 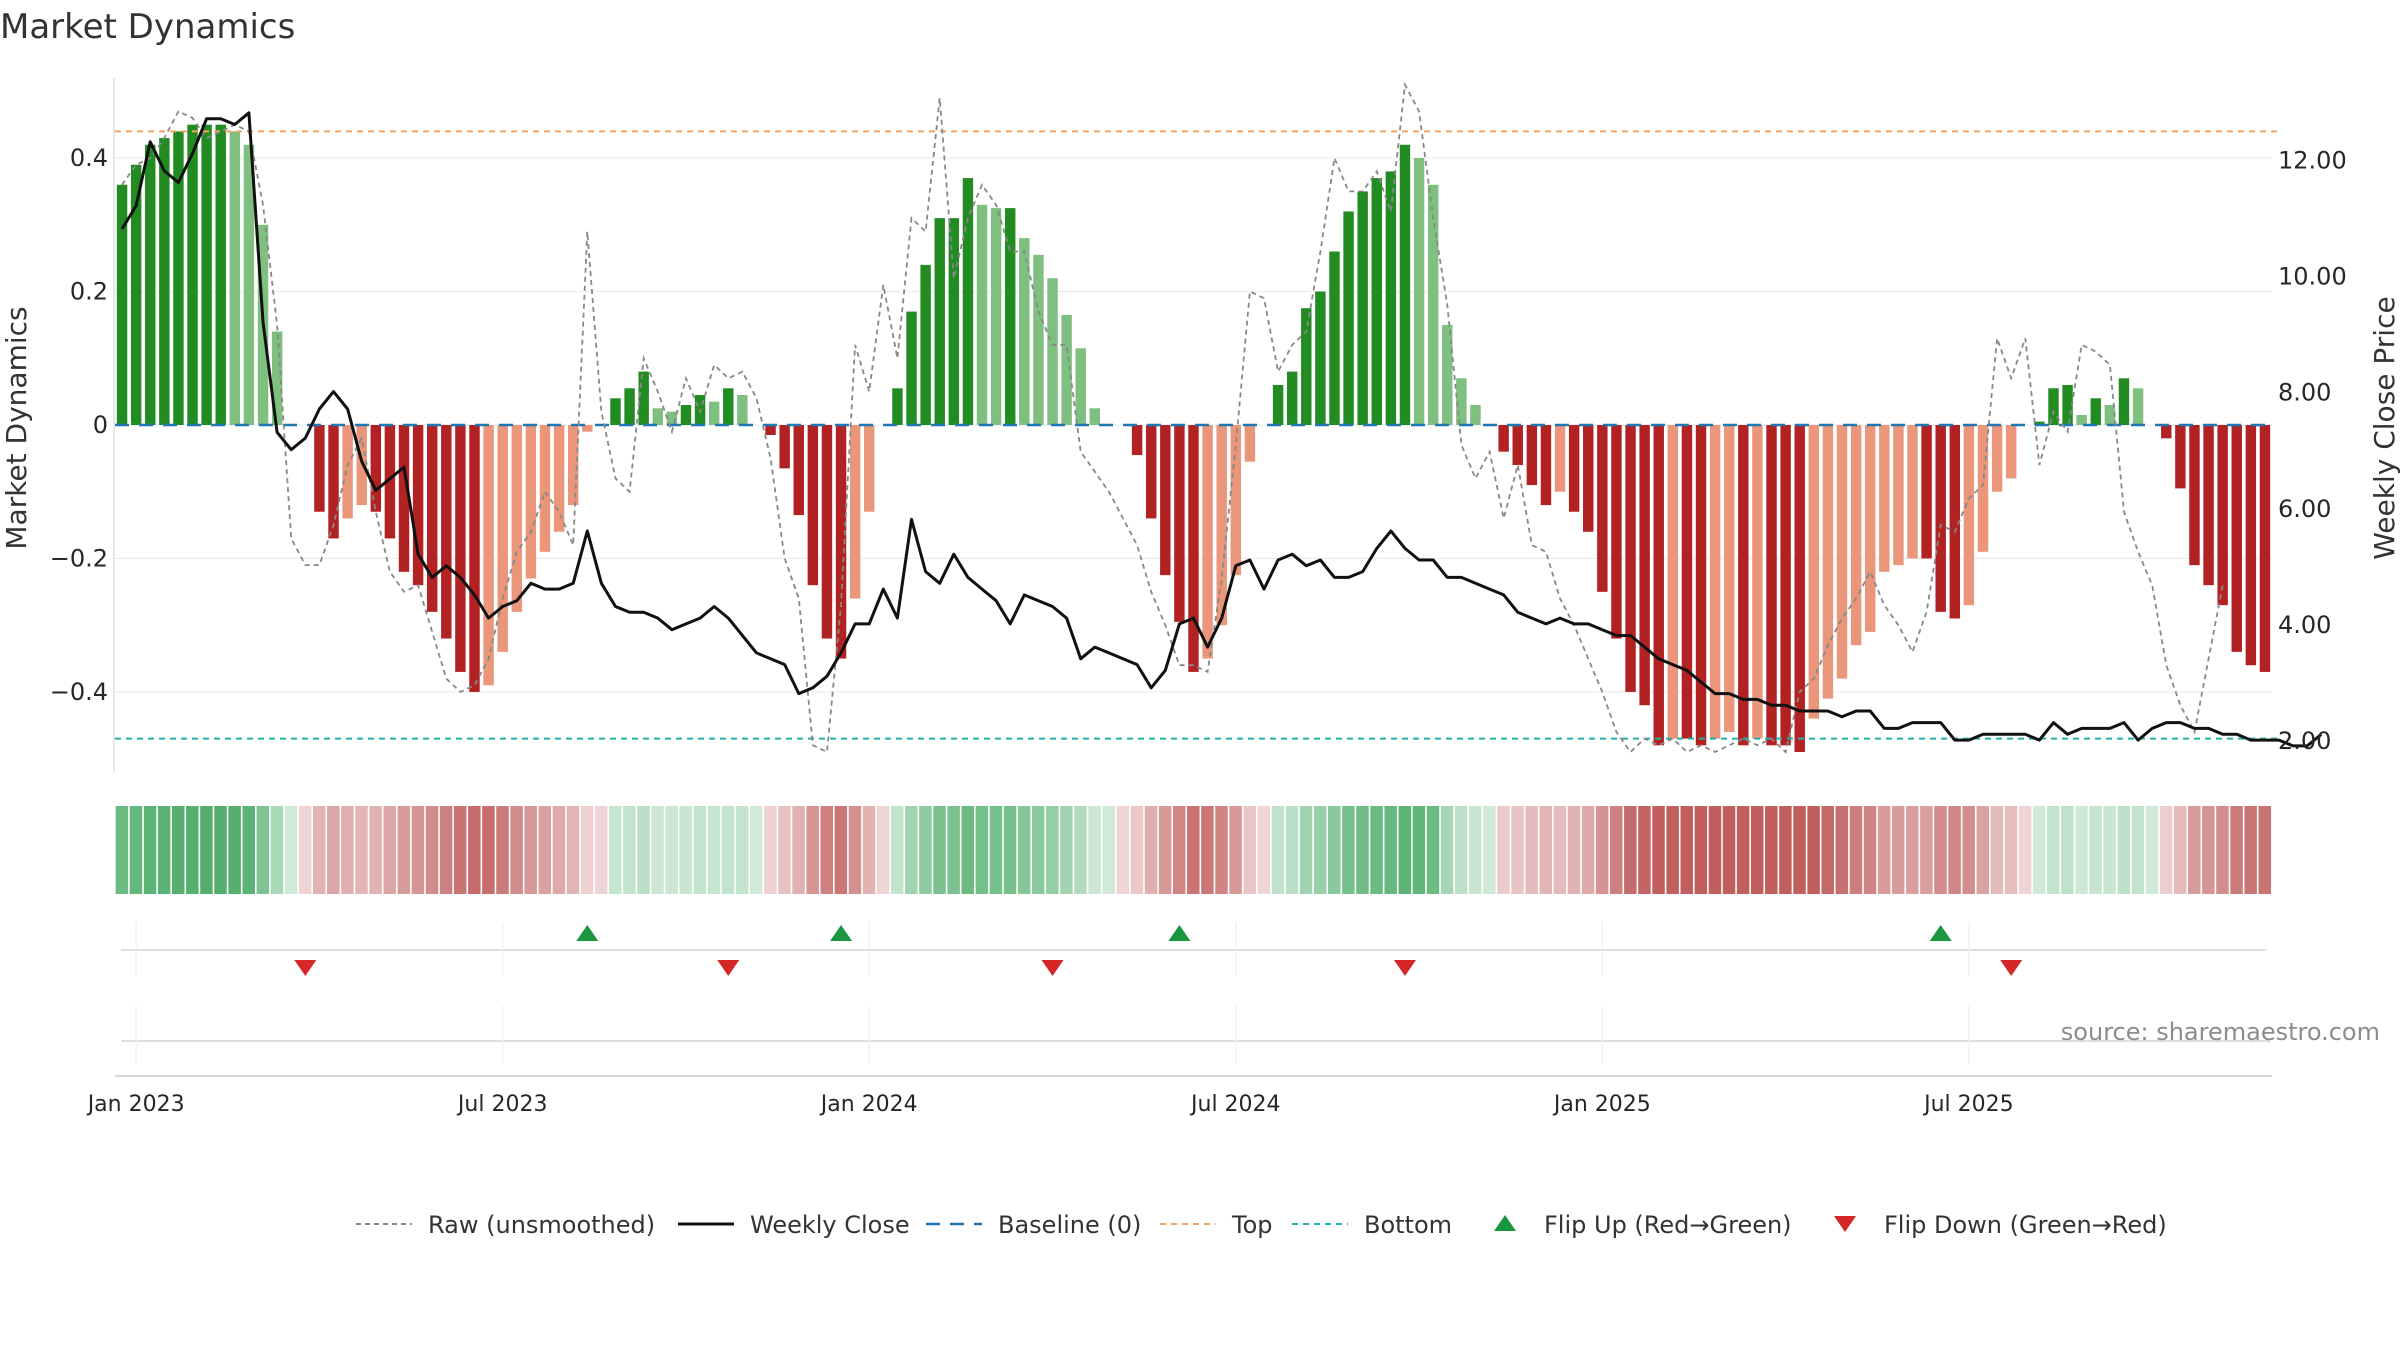 I want to click on left-tick-label: 0.2, so click(x=89, y=292).